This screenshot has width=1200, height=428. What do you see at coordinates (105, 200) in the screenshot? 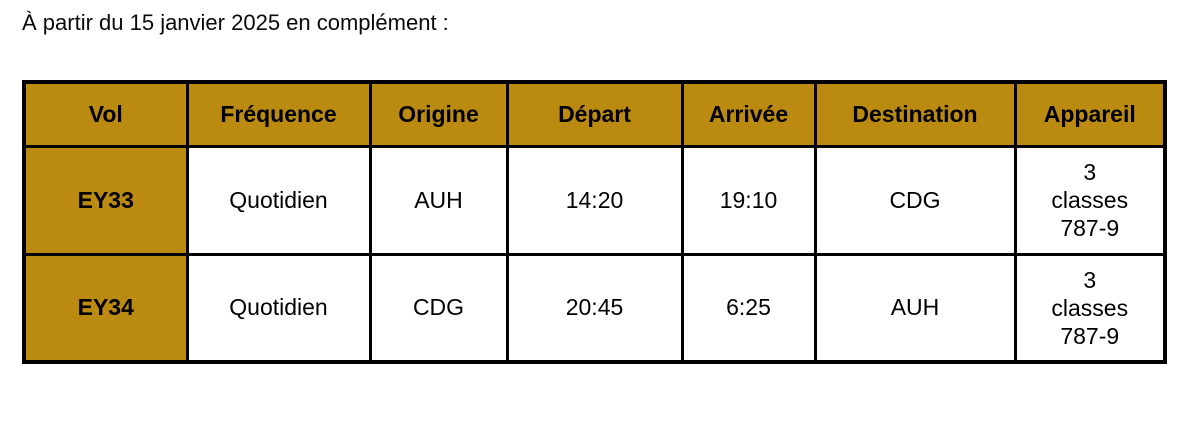
I see `cell-flight-number: EY33` at bounding box center [105, 200].